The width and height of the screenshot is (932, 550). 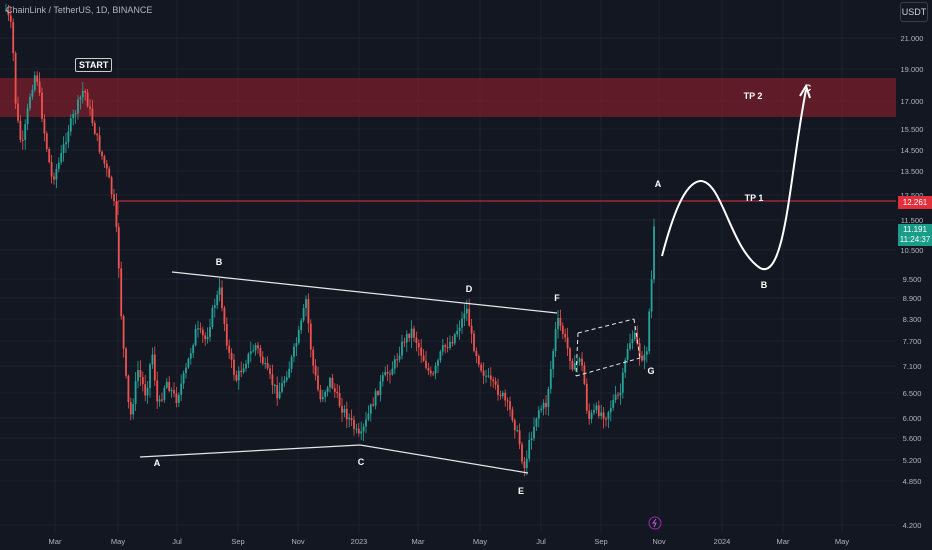 What do you see at coordinates (361, 462) in the screenshot?
I see `wave-label-c: C` at bounding box center [361, 462].